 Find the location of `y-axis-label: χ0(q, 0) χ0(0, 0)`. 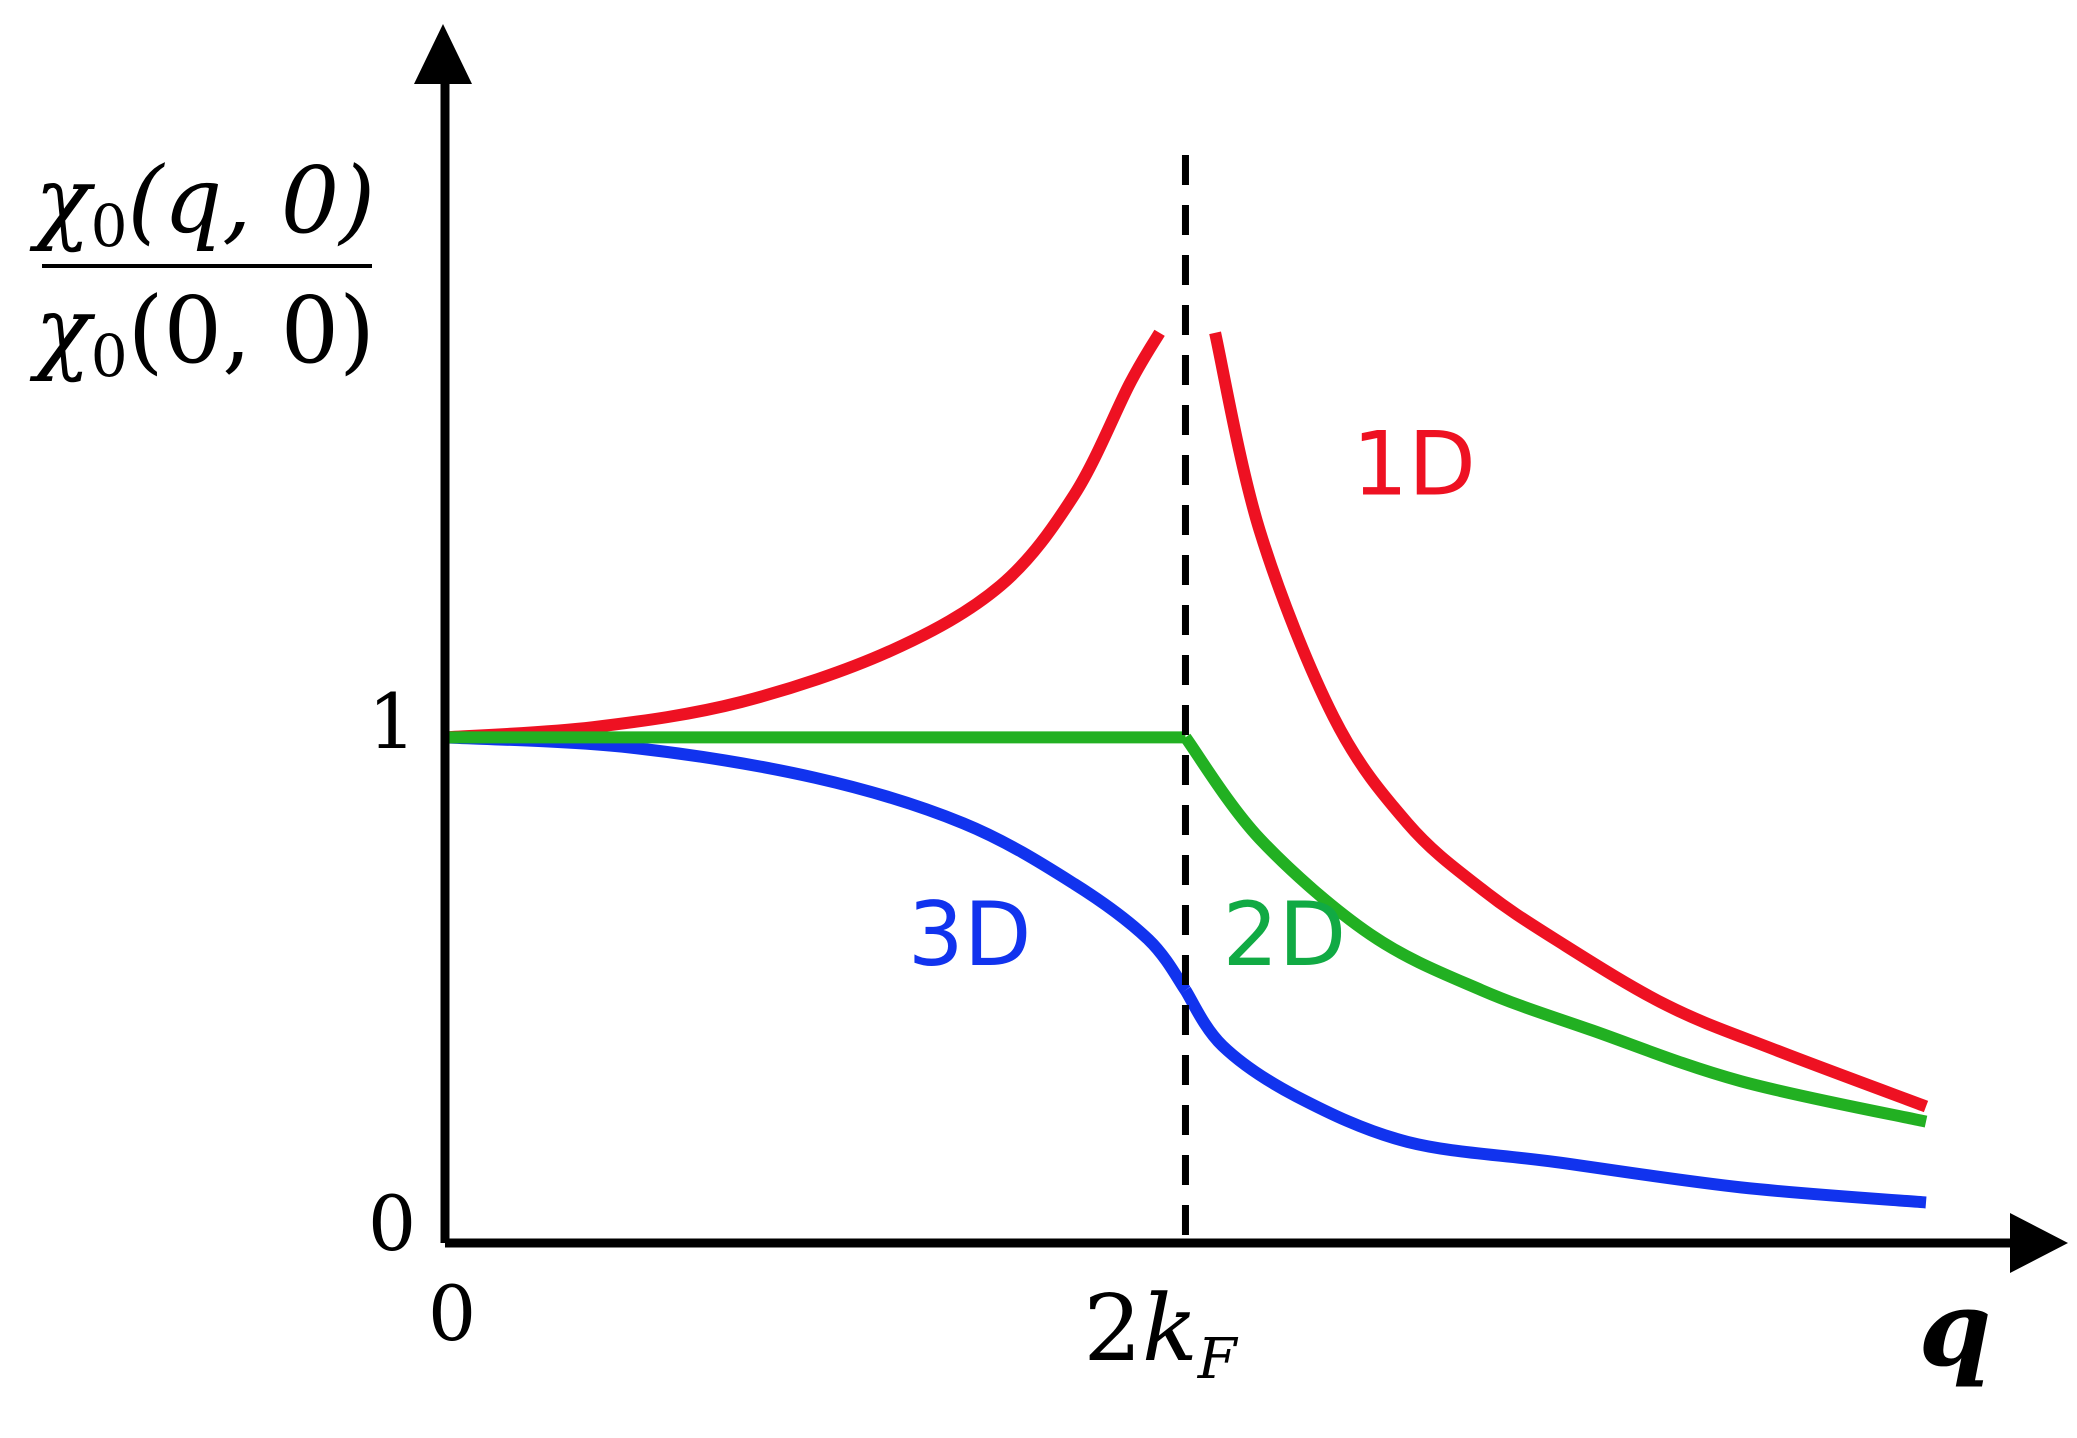

y-axis-label: χ0(q, 0) χ0(0, 0) is located at coordinates (202, 268).